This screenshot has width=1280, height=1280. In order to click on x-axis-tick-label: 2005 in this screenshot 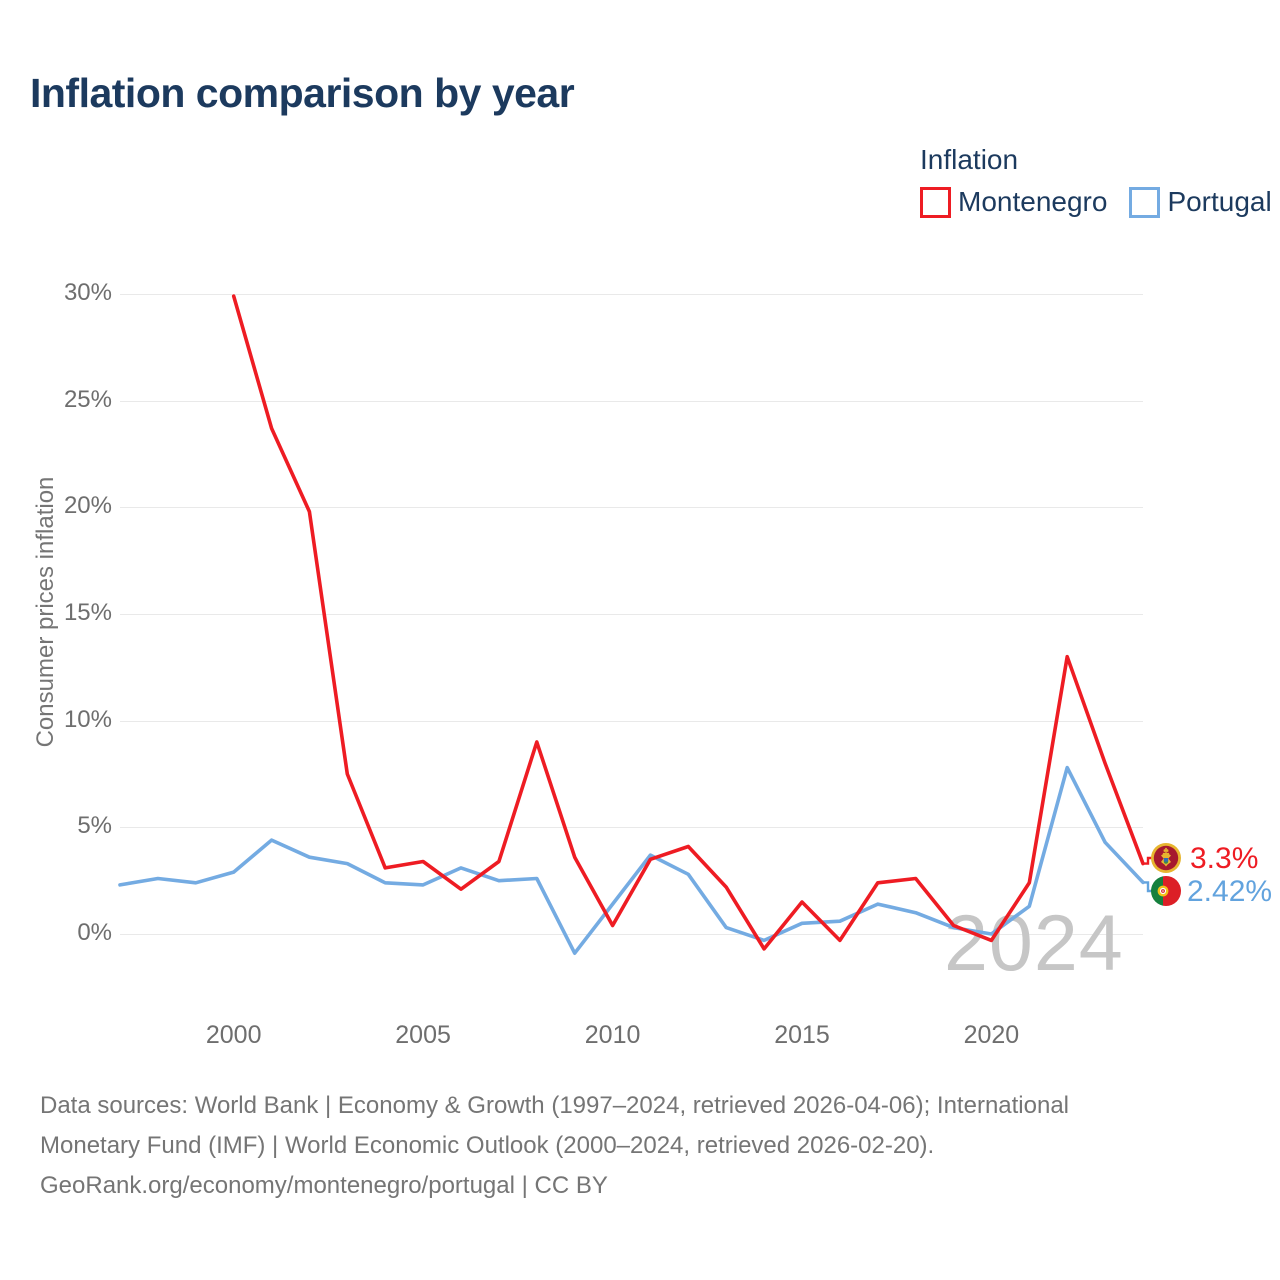, I will do `click(423, 1035)`.